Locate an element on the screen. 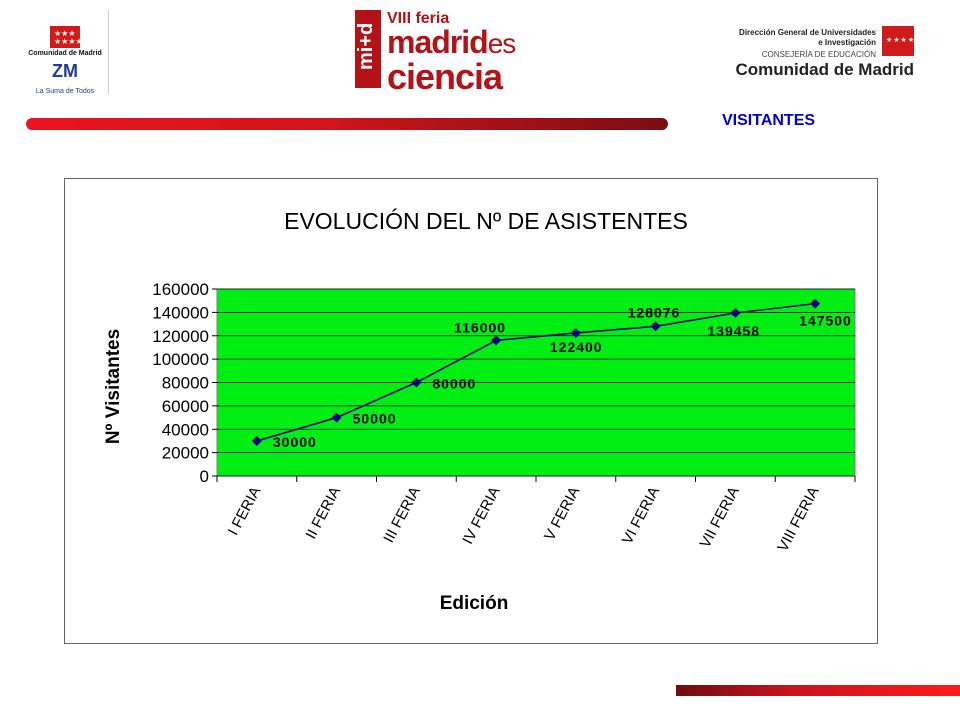  data-label: 147500 is located at coordinates (825, 321).